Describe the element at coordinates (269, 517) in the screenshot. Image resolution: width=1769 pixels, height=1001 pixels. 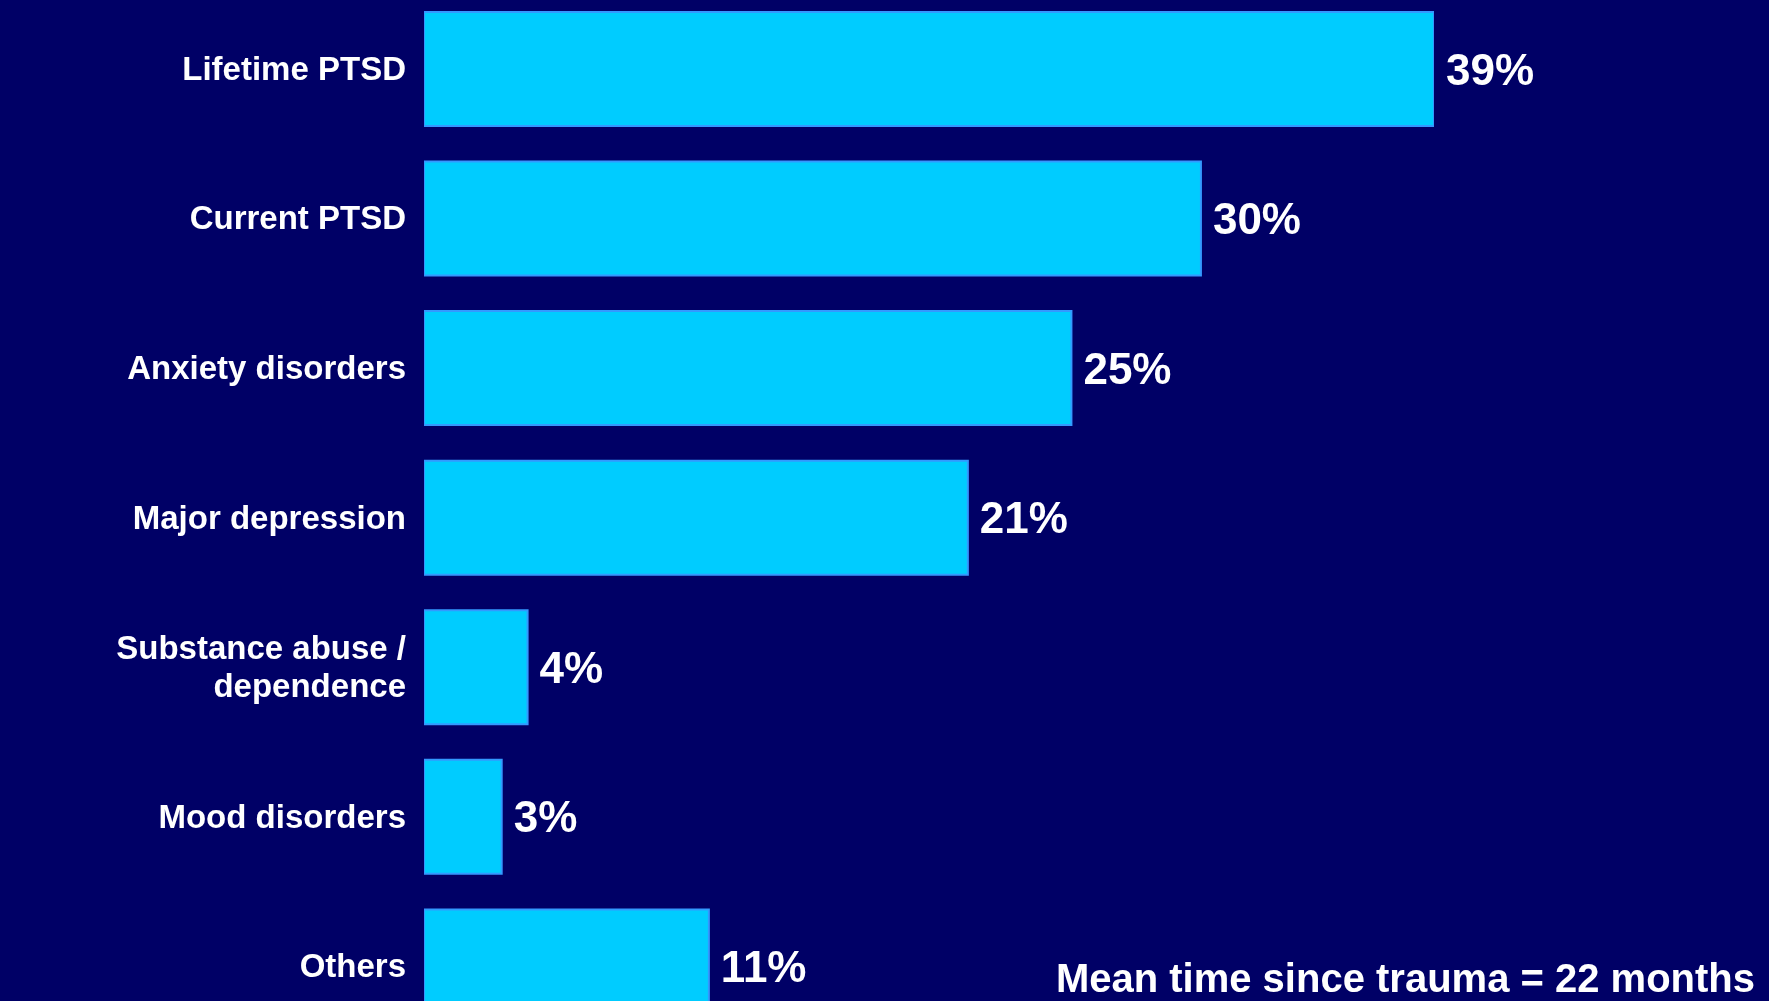
I see `y-tick-label: Major depression` at that location.